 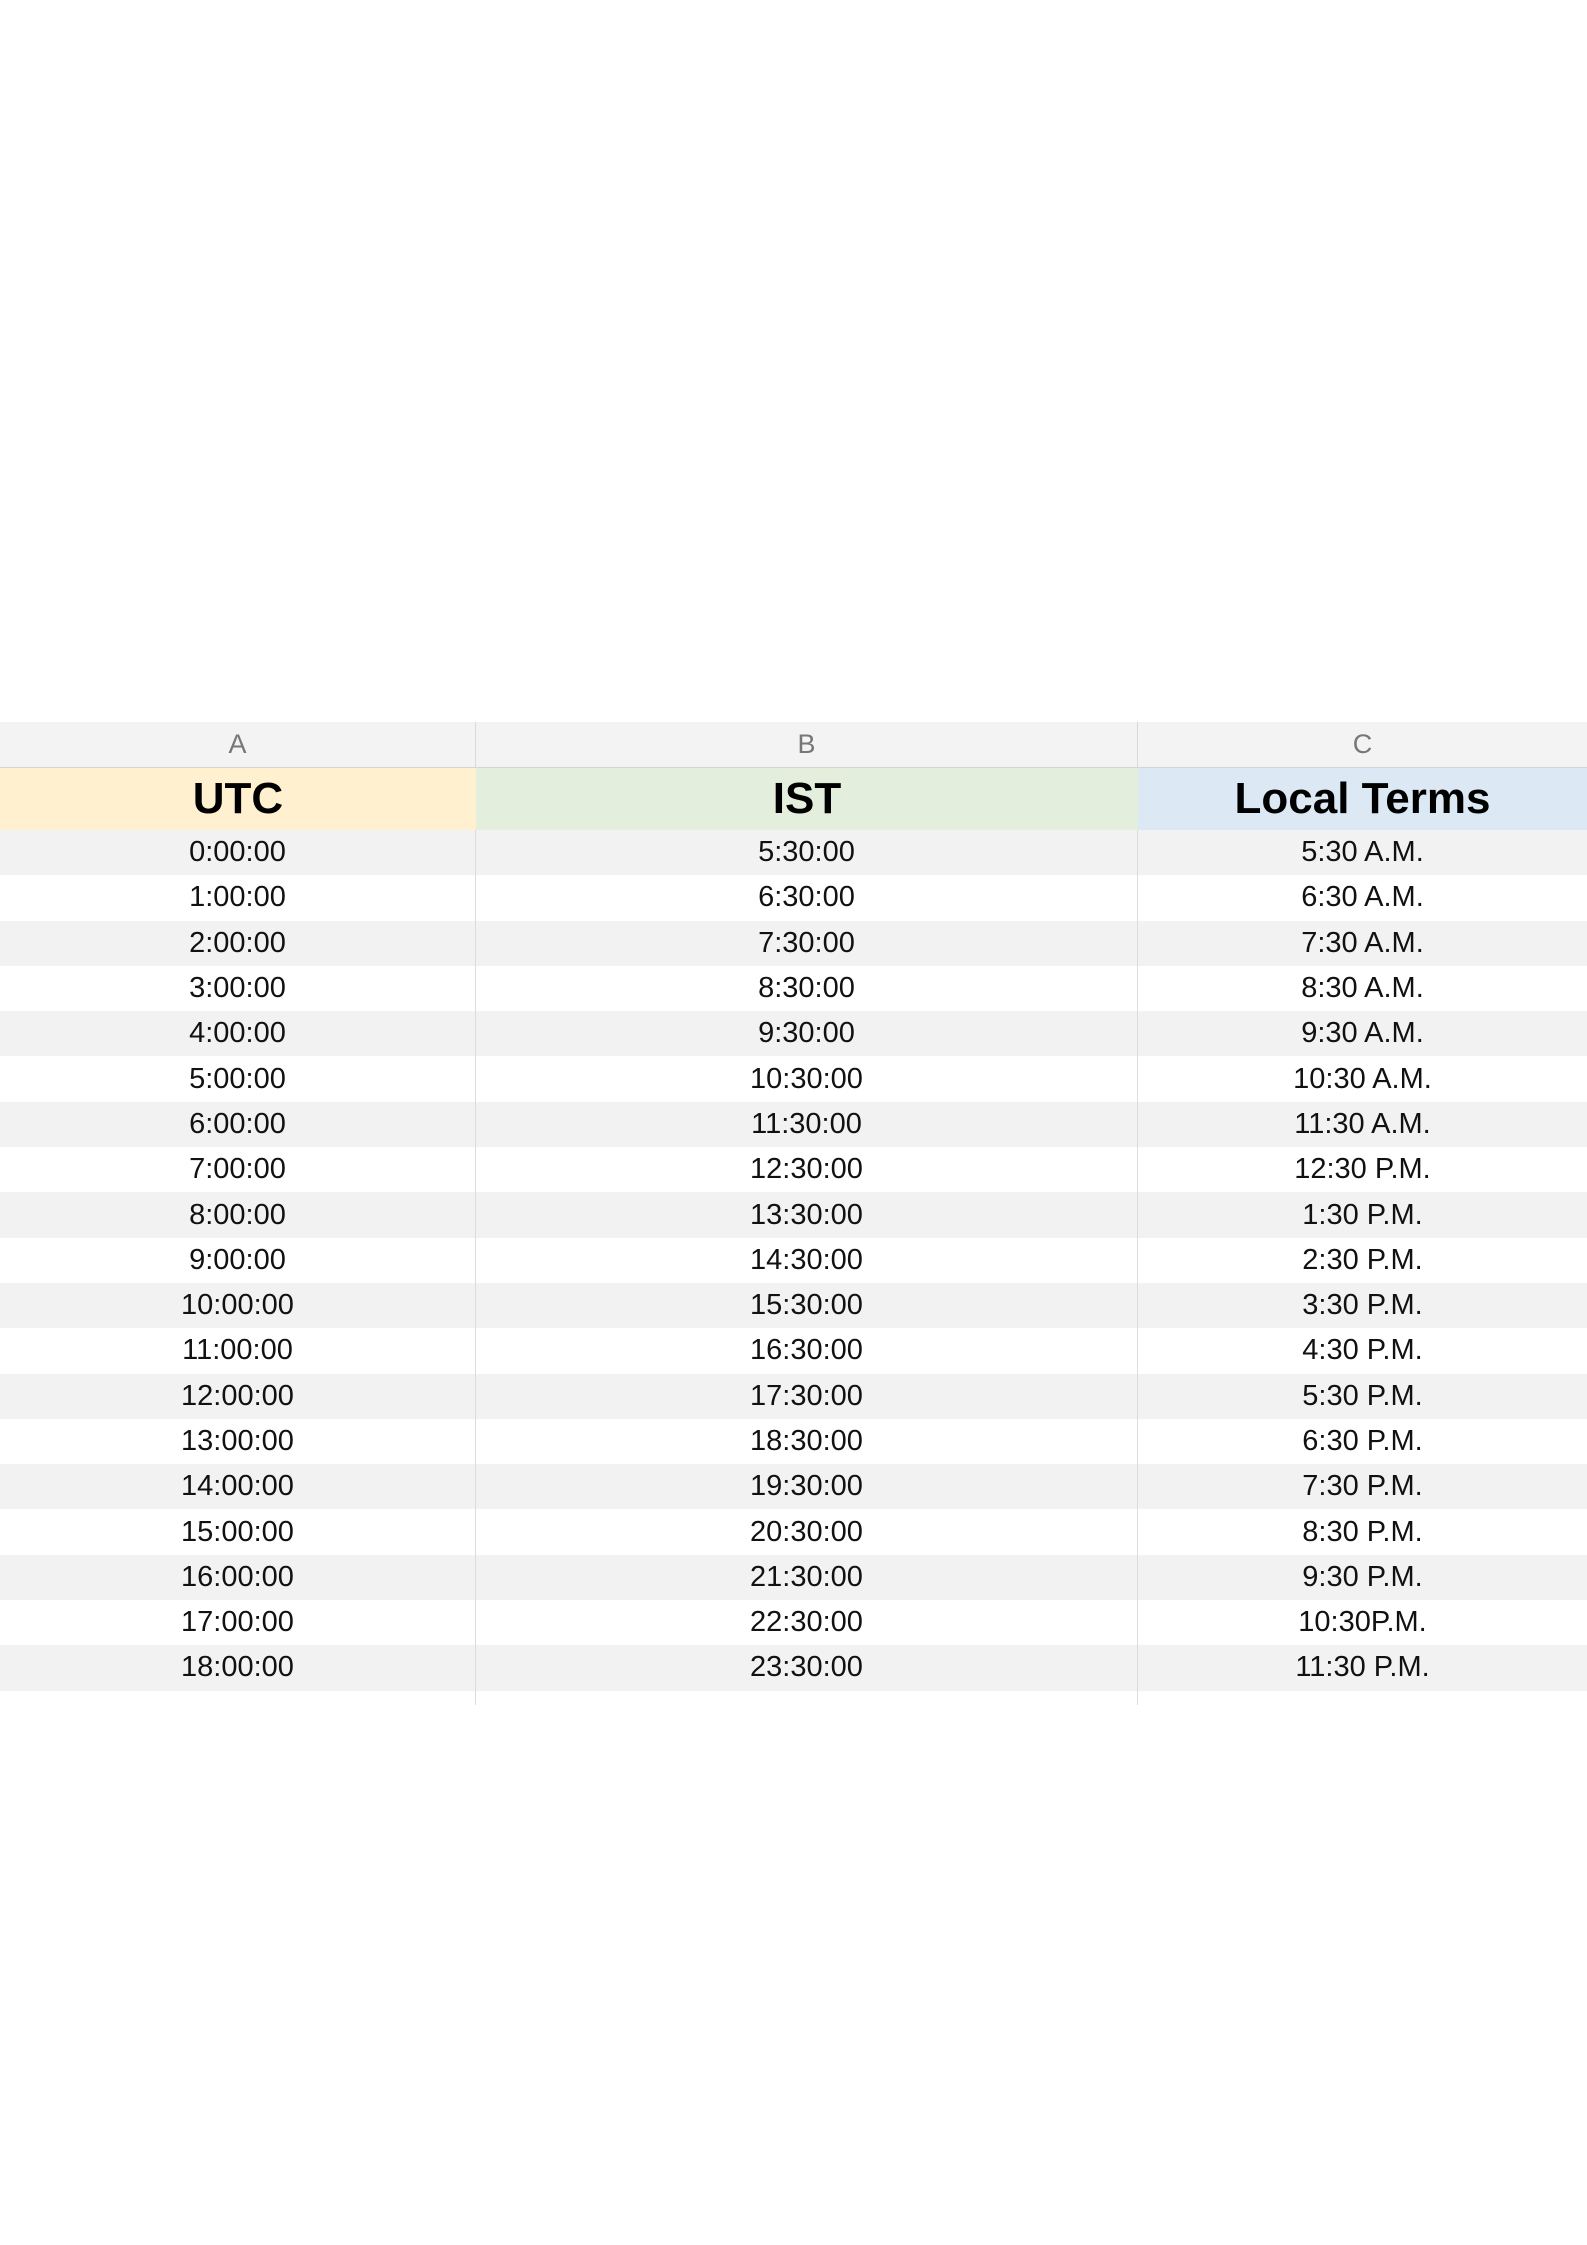 I want to click on table-row: 17:00:00 22:30:00 10:30P.M., so click(x=793, y=1623).